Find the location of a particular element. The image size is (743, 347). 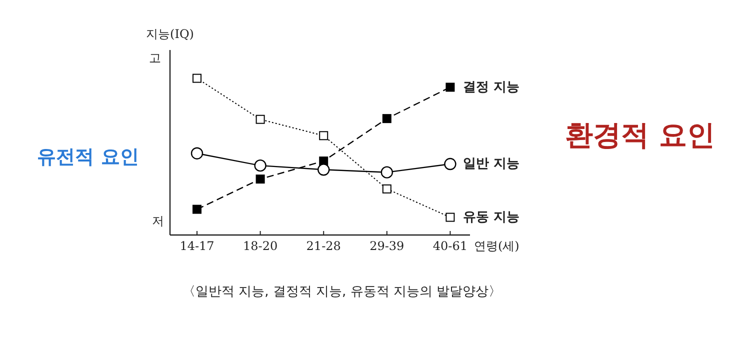

text: 〈일반적 지능, 결정적 지능, 유동적 지능의 발달양상〉 is located at coordinates (342, 292).